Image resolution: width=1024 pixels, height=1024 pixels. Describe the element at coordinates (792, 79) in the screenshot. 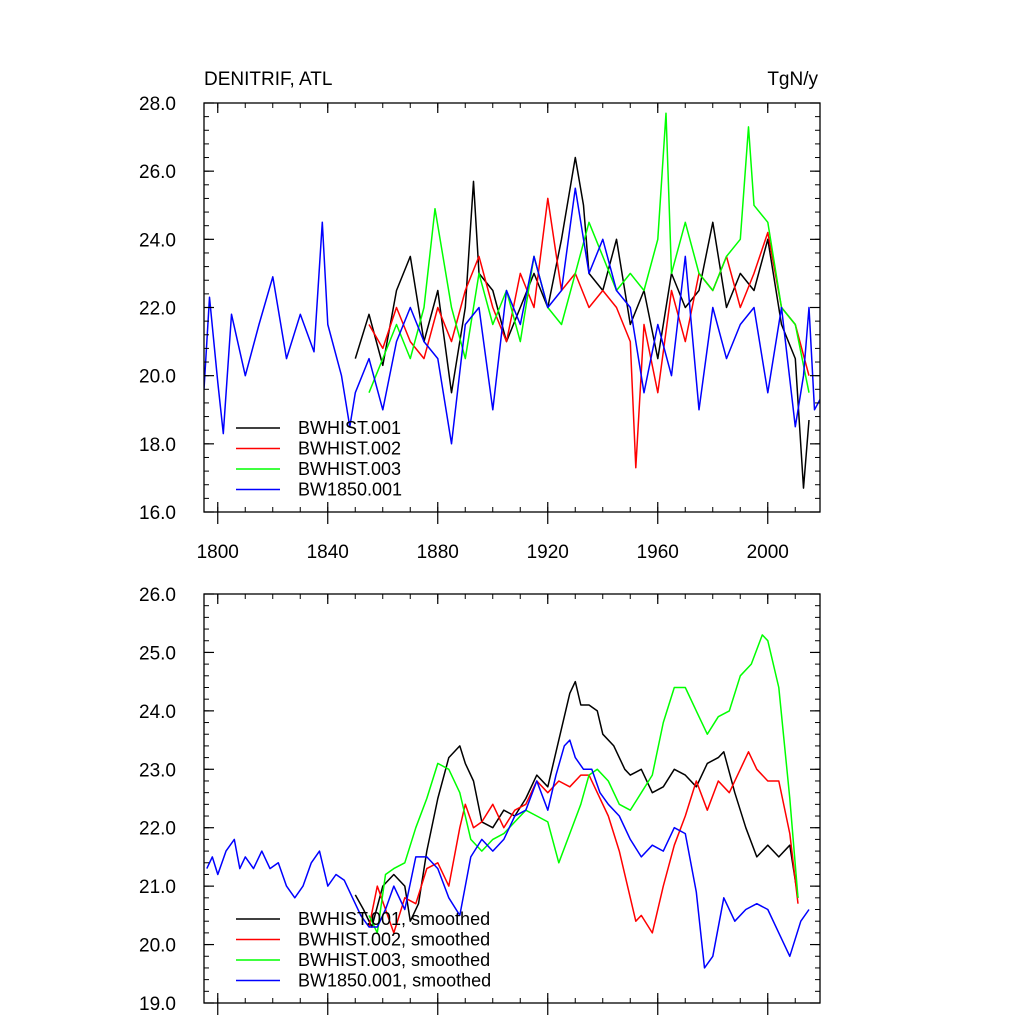

I see `units-label: TgN/y` at that location.